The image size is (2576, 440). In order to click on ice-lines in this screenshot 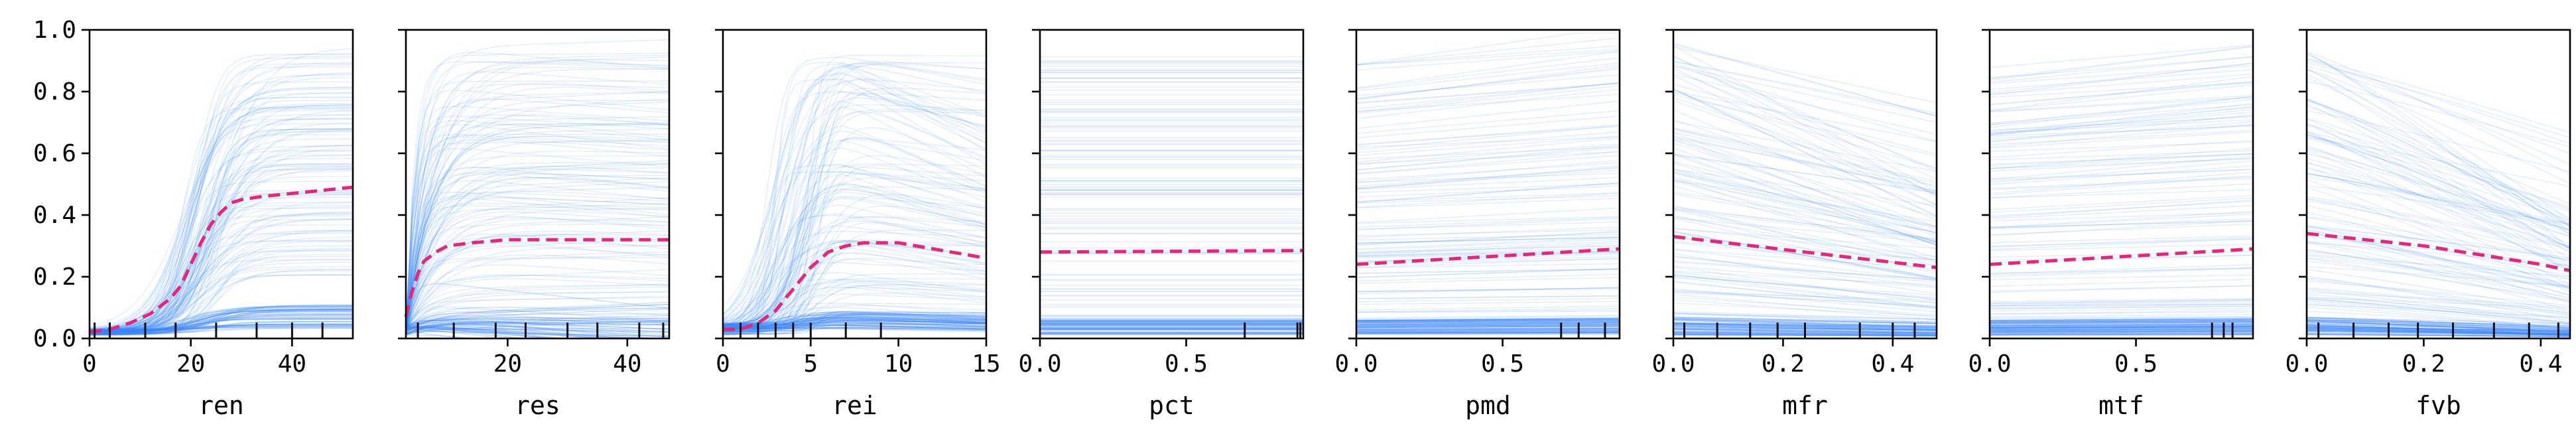, I will do `click(1488, 183)`.